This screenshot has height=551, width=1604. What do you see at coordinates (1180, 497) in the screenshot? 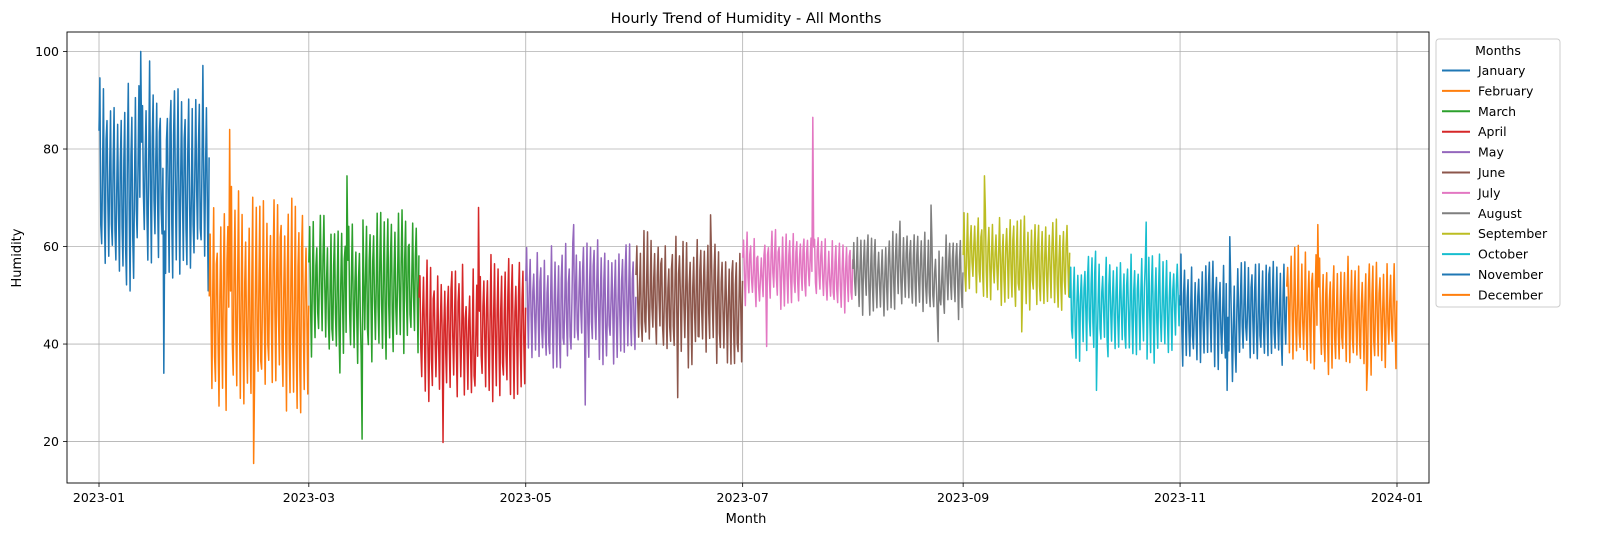
I see `x-tick-label: 2023-11` at bounding box center [1180, 497].